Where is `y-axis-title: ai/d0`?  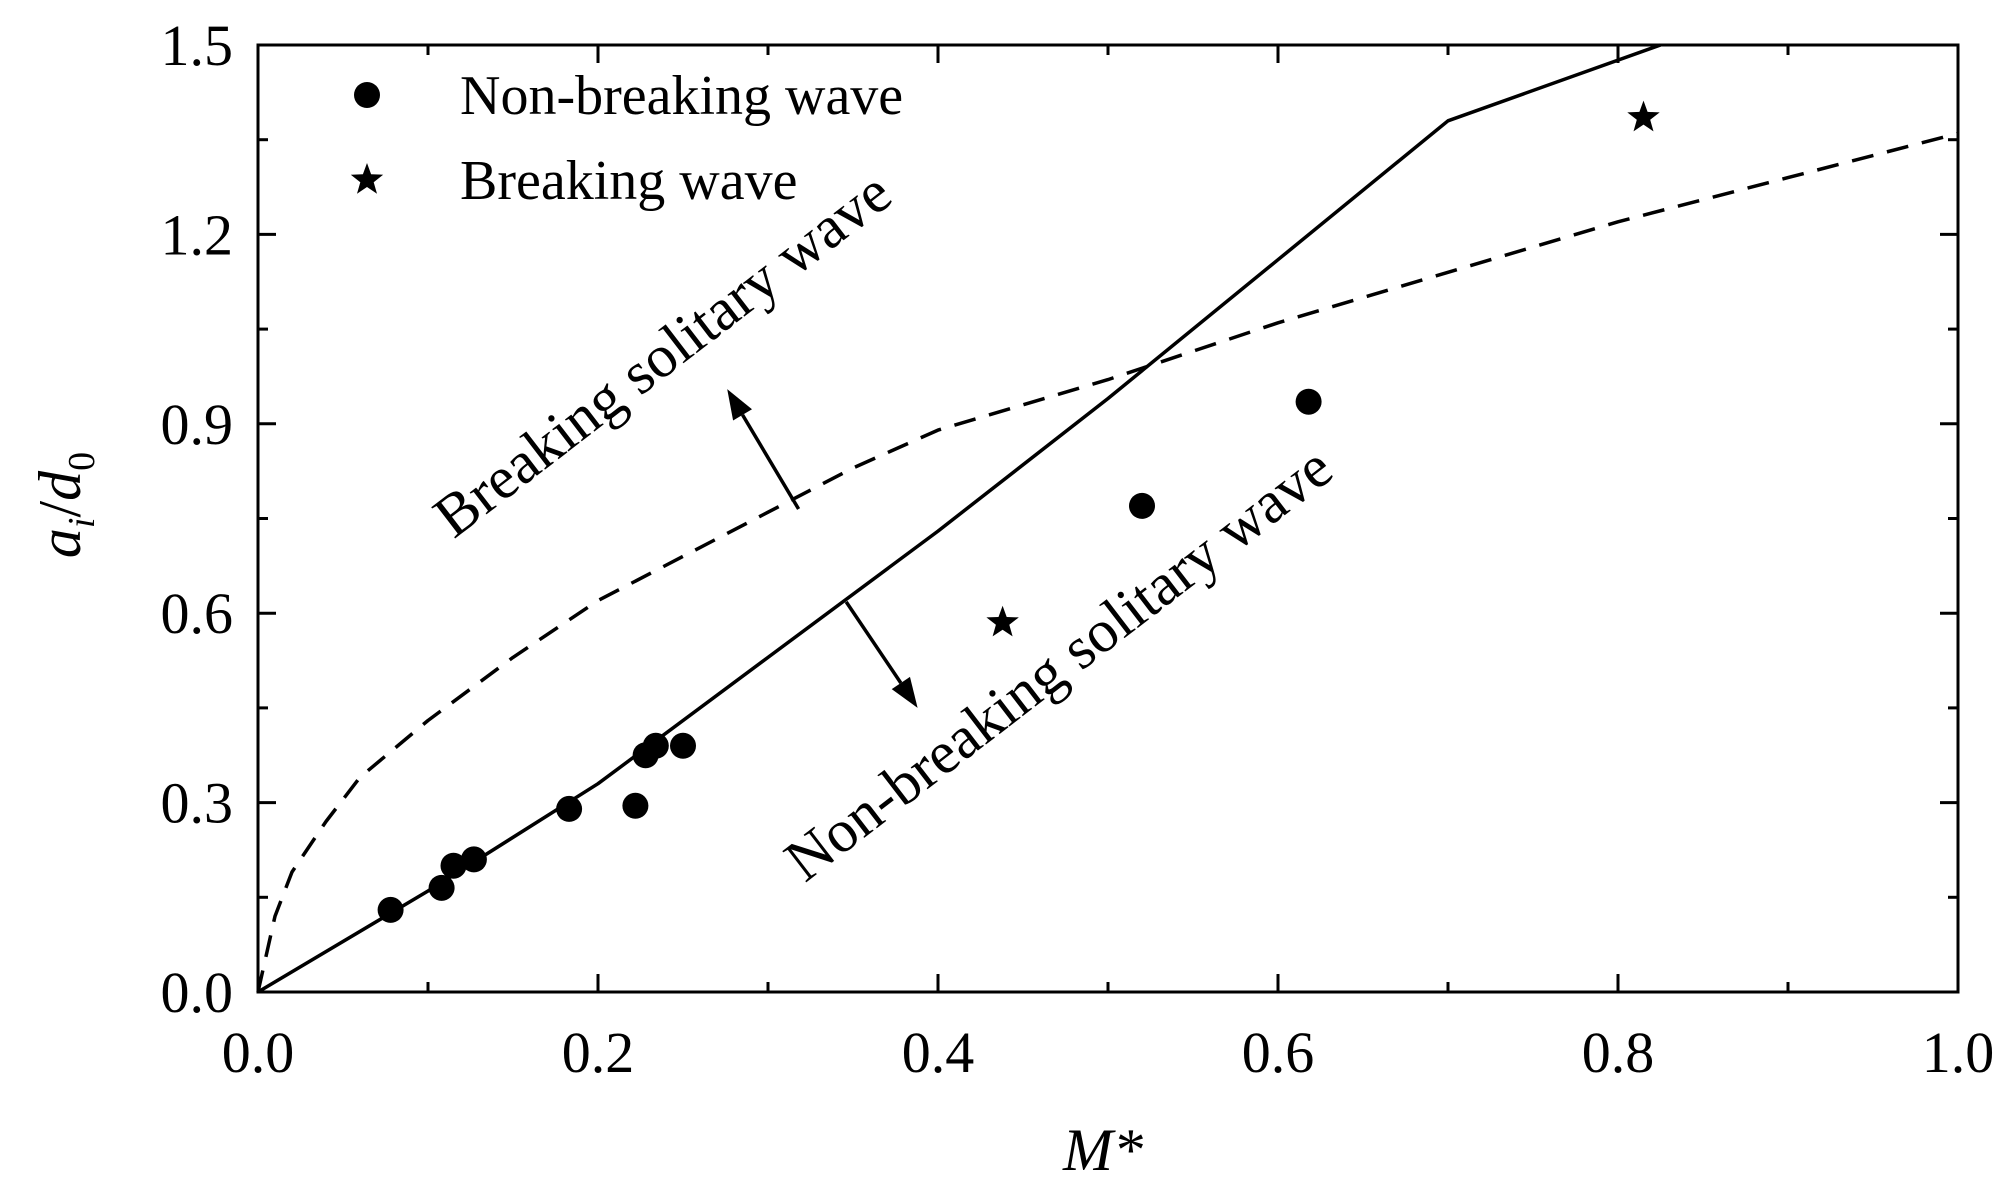 y-axis-title: ai/d0 is located at coordinates (65, 505).